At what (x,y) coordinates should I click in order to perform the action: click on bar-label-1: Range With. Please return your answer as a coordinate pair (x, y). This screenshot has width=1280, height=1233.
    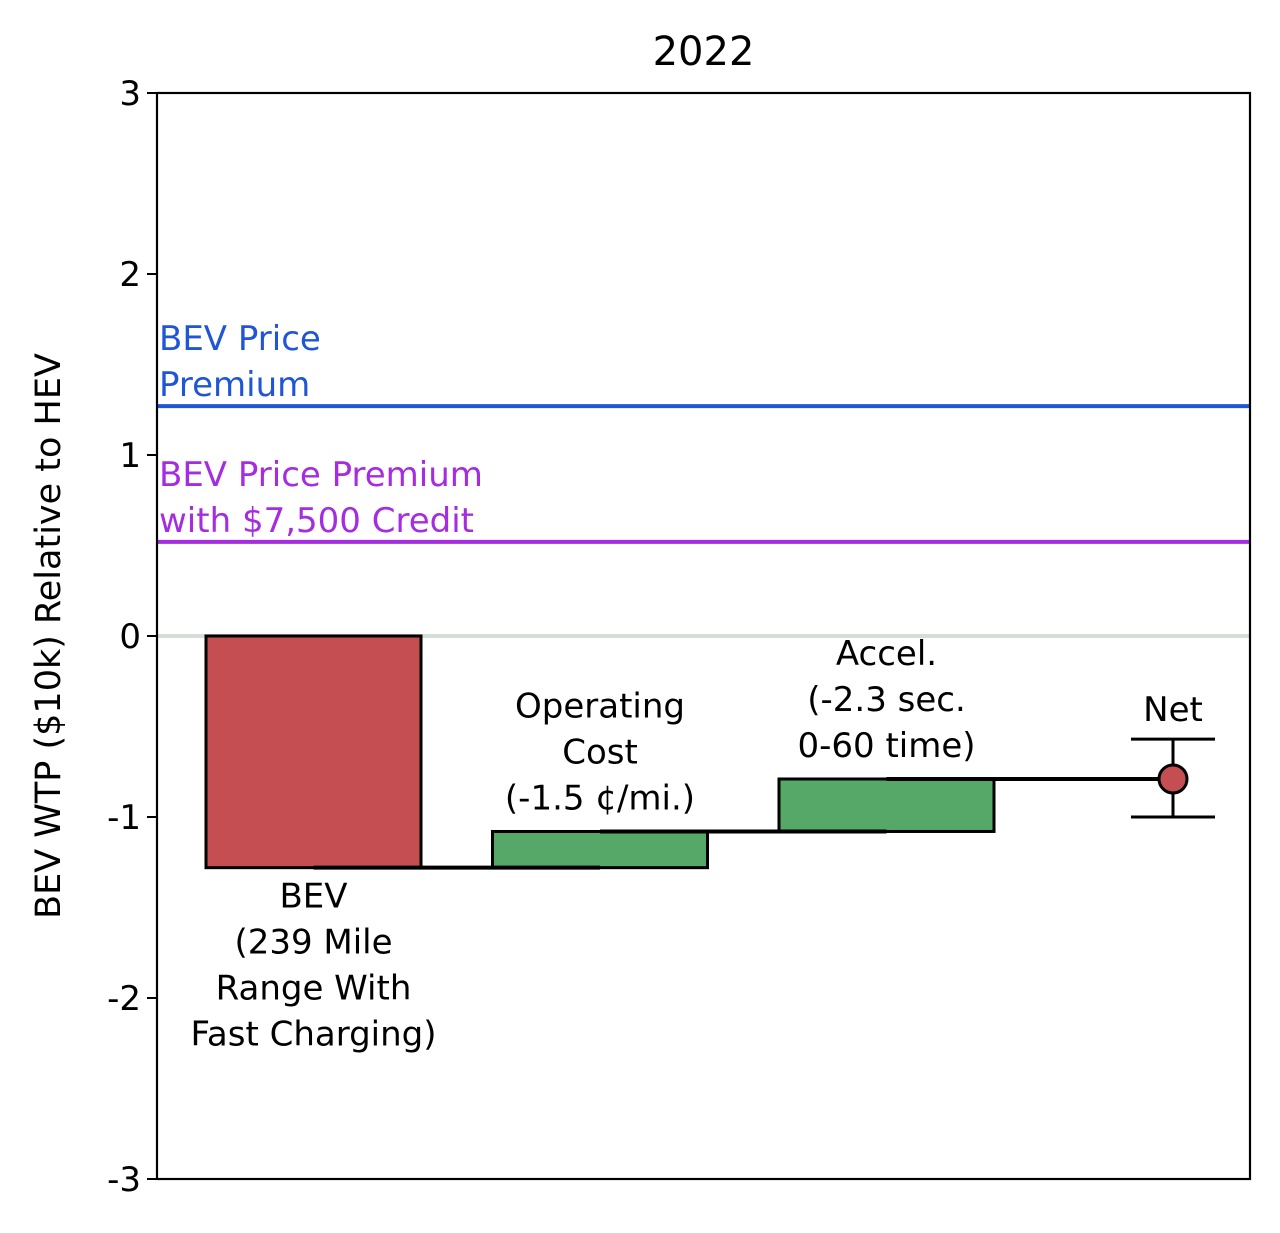
    Looking at the image, I should click on (314, 989).